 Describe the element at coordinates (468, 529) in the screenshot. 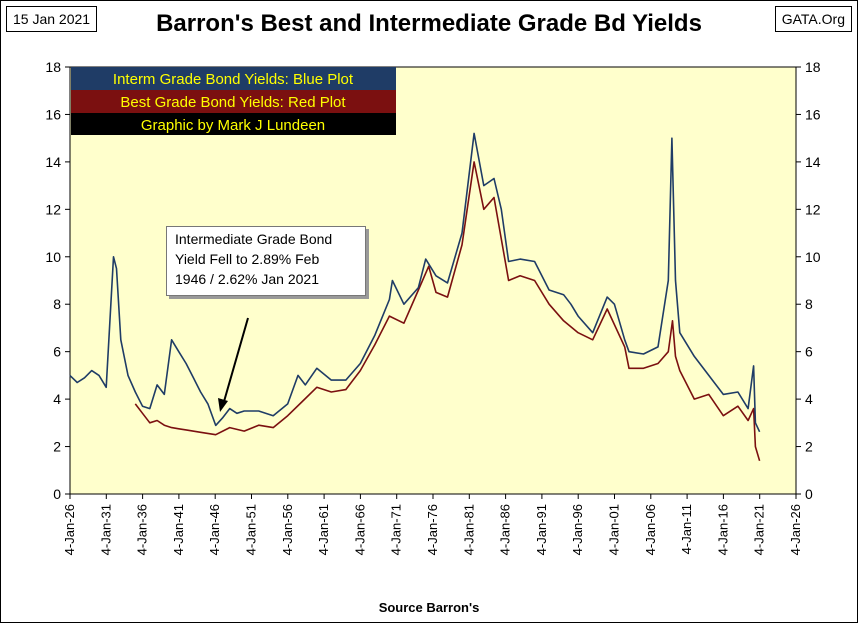

I see `x-tick-label: 4-Jan-81` at that location.